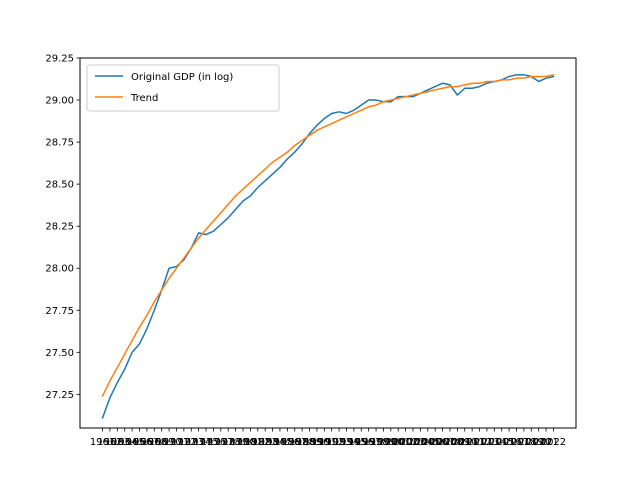  Describe the element at coordinates (538, 442) in the screenshot. I see `x-tick-label: 2020` at that location.